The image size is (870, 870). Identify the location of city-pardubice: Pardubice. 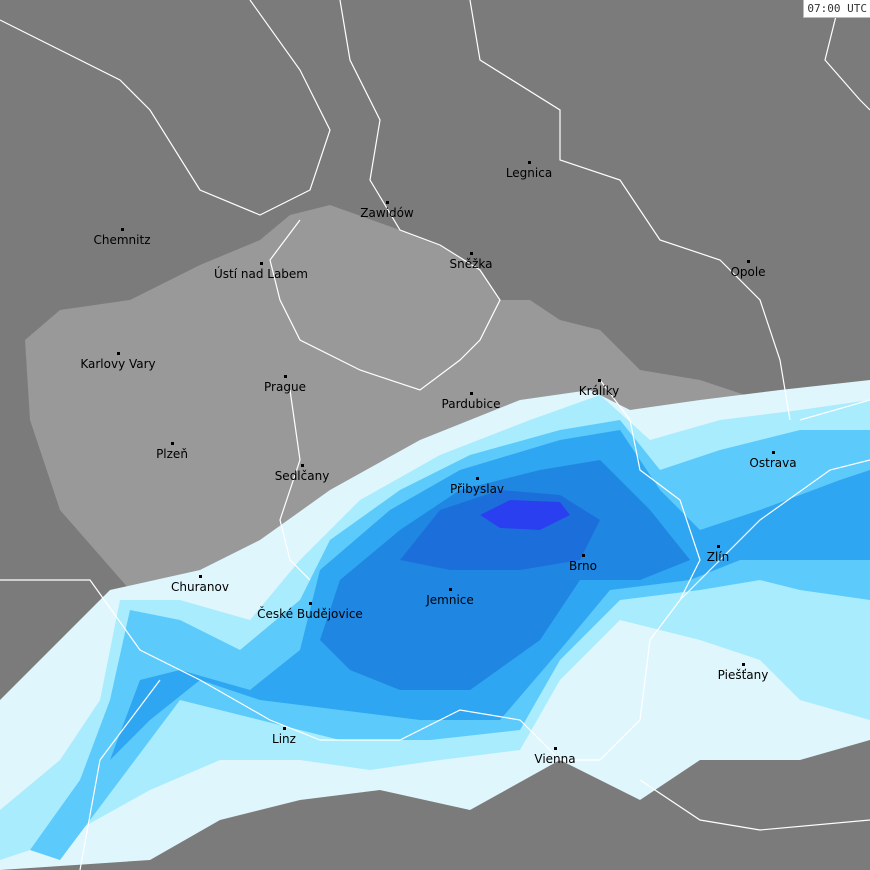
(471, 401).